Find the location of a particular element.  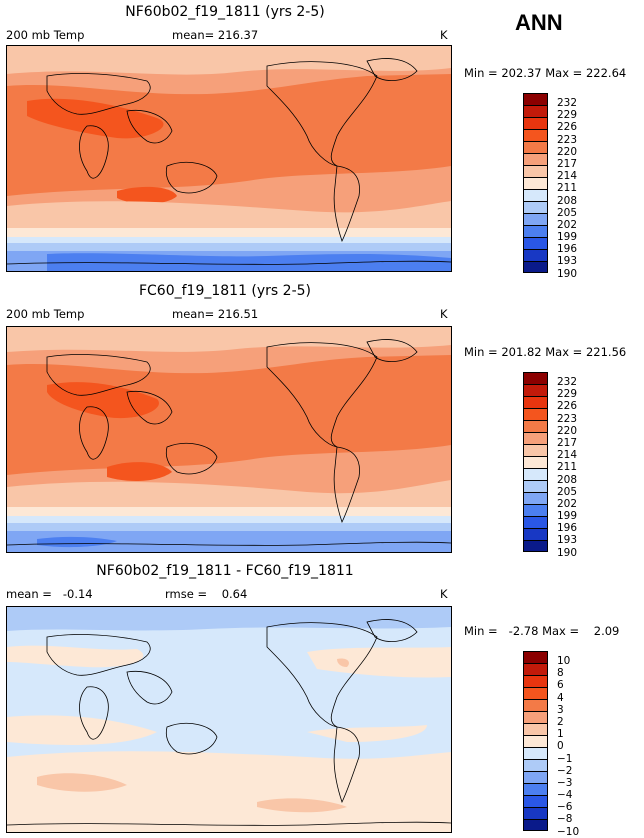

panel-1-mean-label: mean= 216.37 is located at coordinates (215, 35).